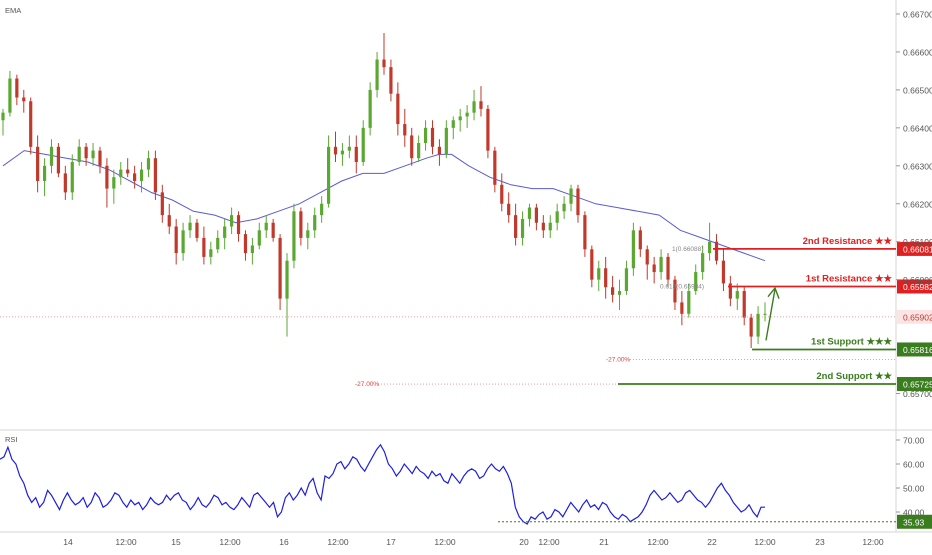 The height and width of the screenshot is (555, 932). What do you see at coordinates (773, 292) in the screenshot?
I see `arrow-head` at bounding box center [773, 292].